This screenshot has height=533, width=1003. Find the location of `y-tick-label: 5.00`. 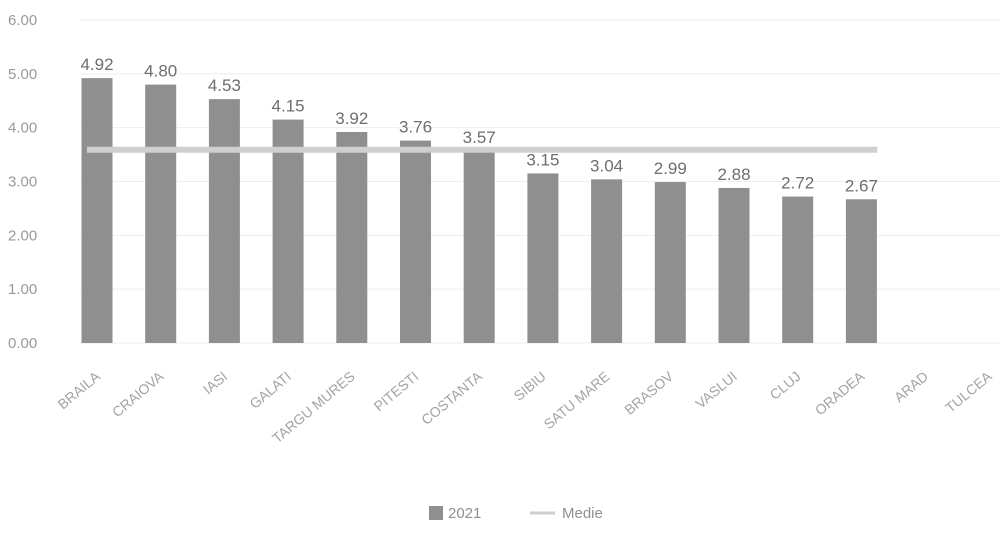

y-tick-label: 5.00 is located at coordinates (22, 74).